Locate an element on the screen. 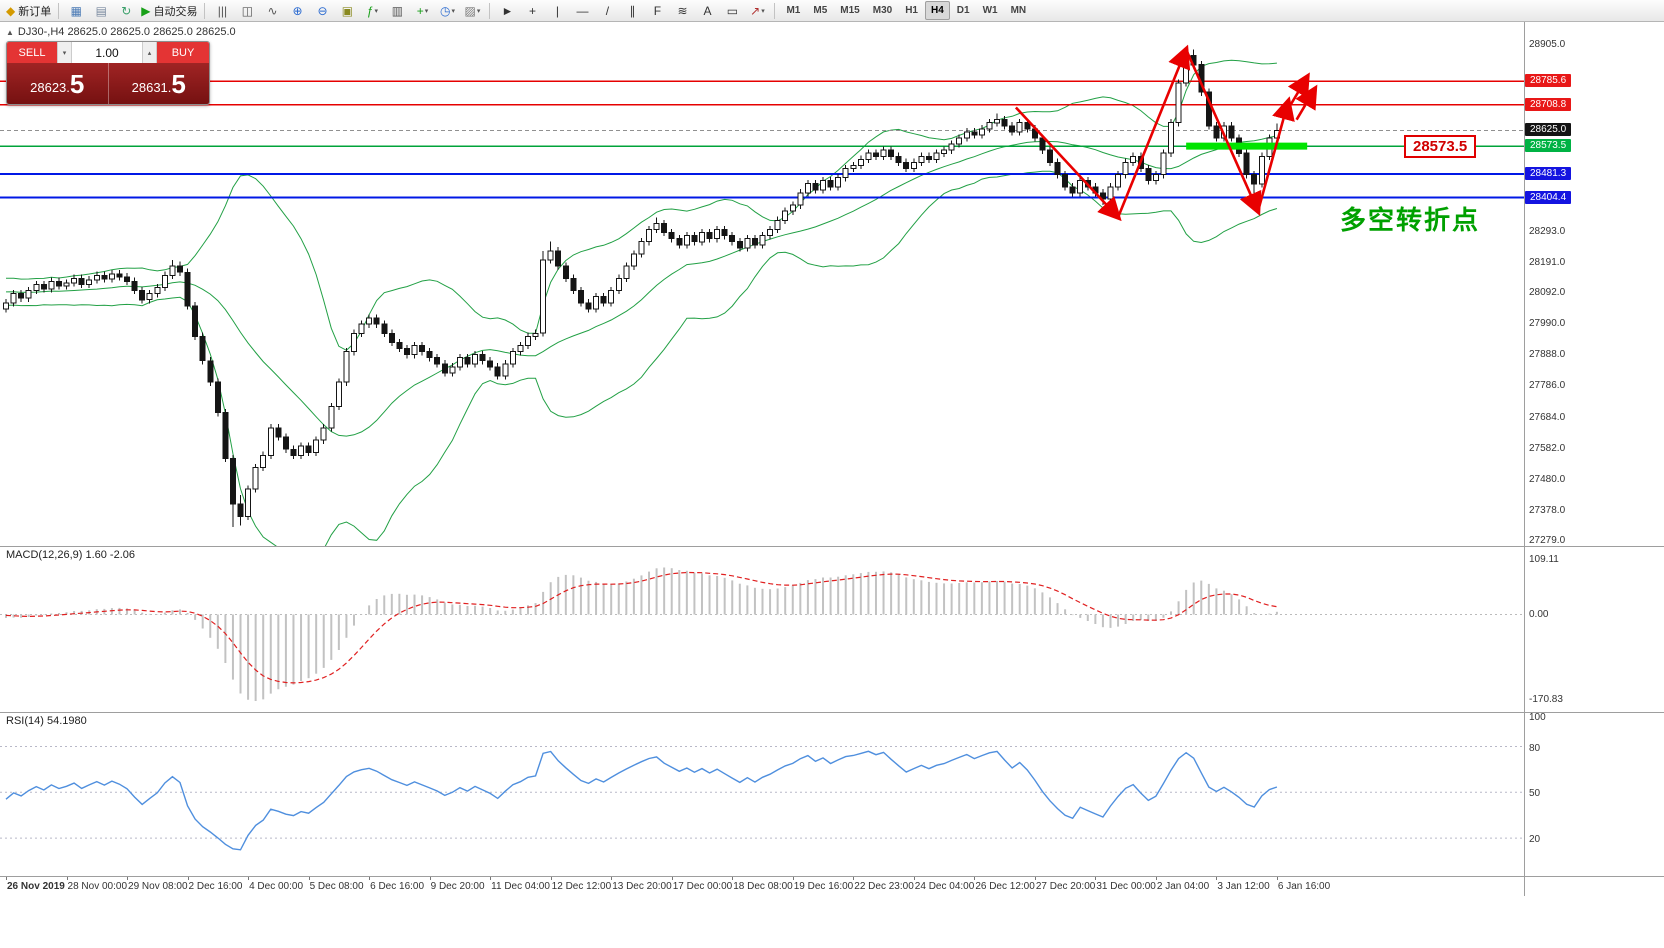  zoom-in-button: ⊕ is located at coordinates (297, 11).